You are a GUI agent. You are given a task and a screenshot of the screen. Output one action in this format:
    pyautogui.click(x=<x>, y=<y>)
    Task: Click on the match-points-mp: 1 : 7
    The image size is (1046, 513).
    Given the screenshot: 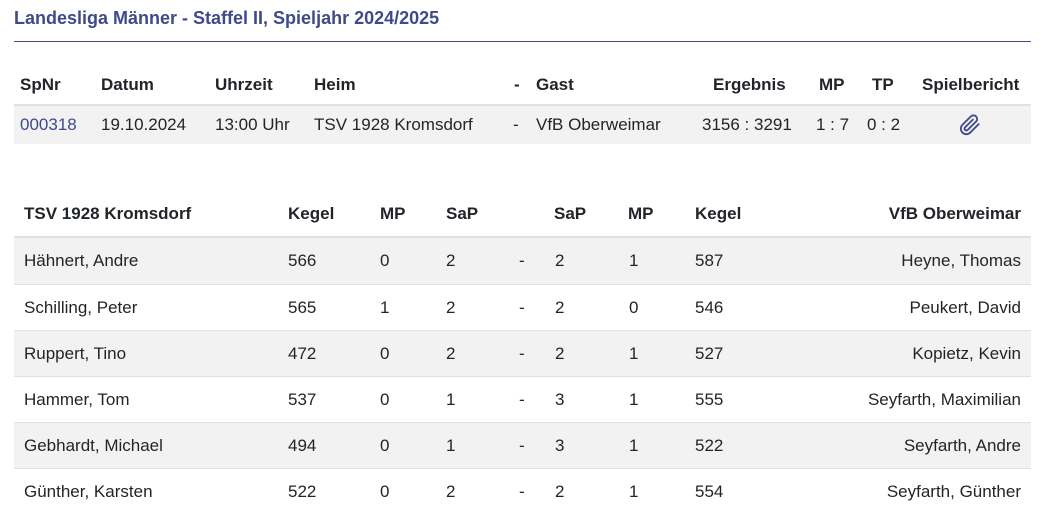 What is the action you would take?
    pyautogui.click(x=833, y=124)
    